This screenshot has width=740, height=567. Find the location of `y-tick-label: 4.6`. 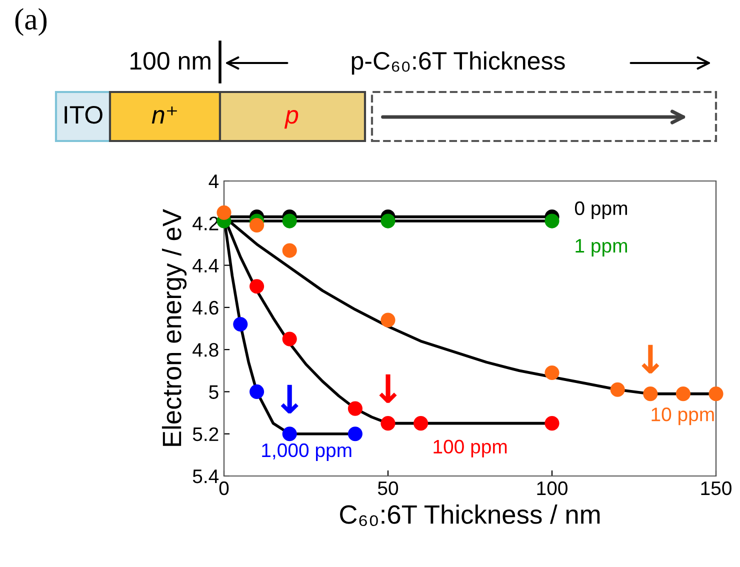

y-tick-label: 4.6 is located at coordinates (205, 307).